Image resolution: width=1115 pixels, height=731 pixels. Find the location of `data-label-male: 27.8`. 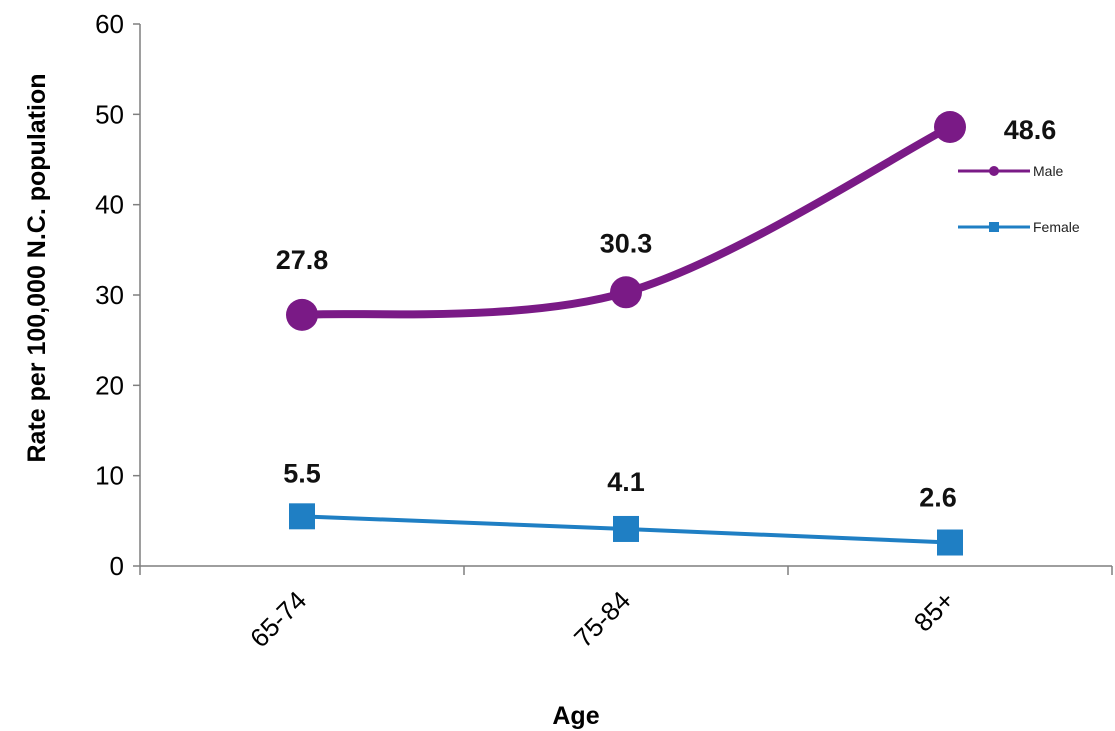

data-label-male: 27.8 is located at coordinates (302, 260).